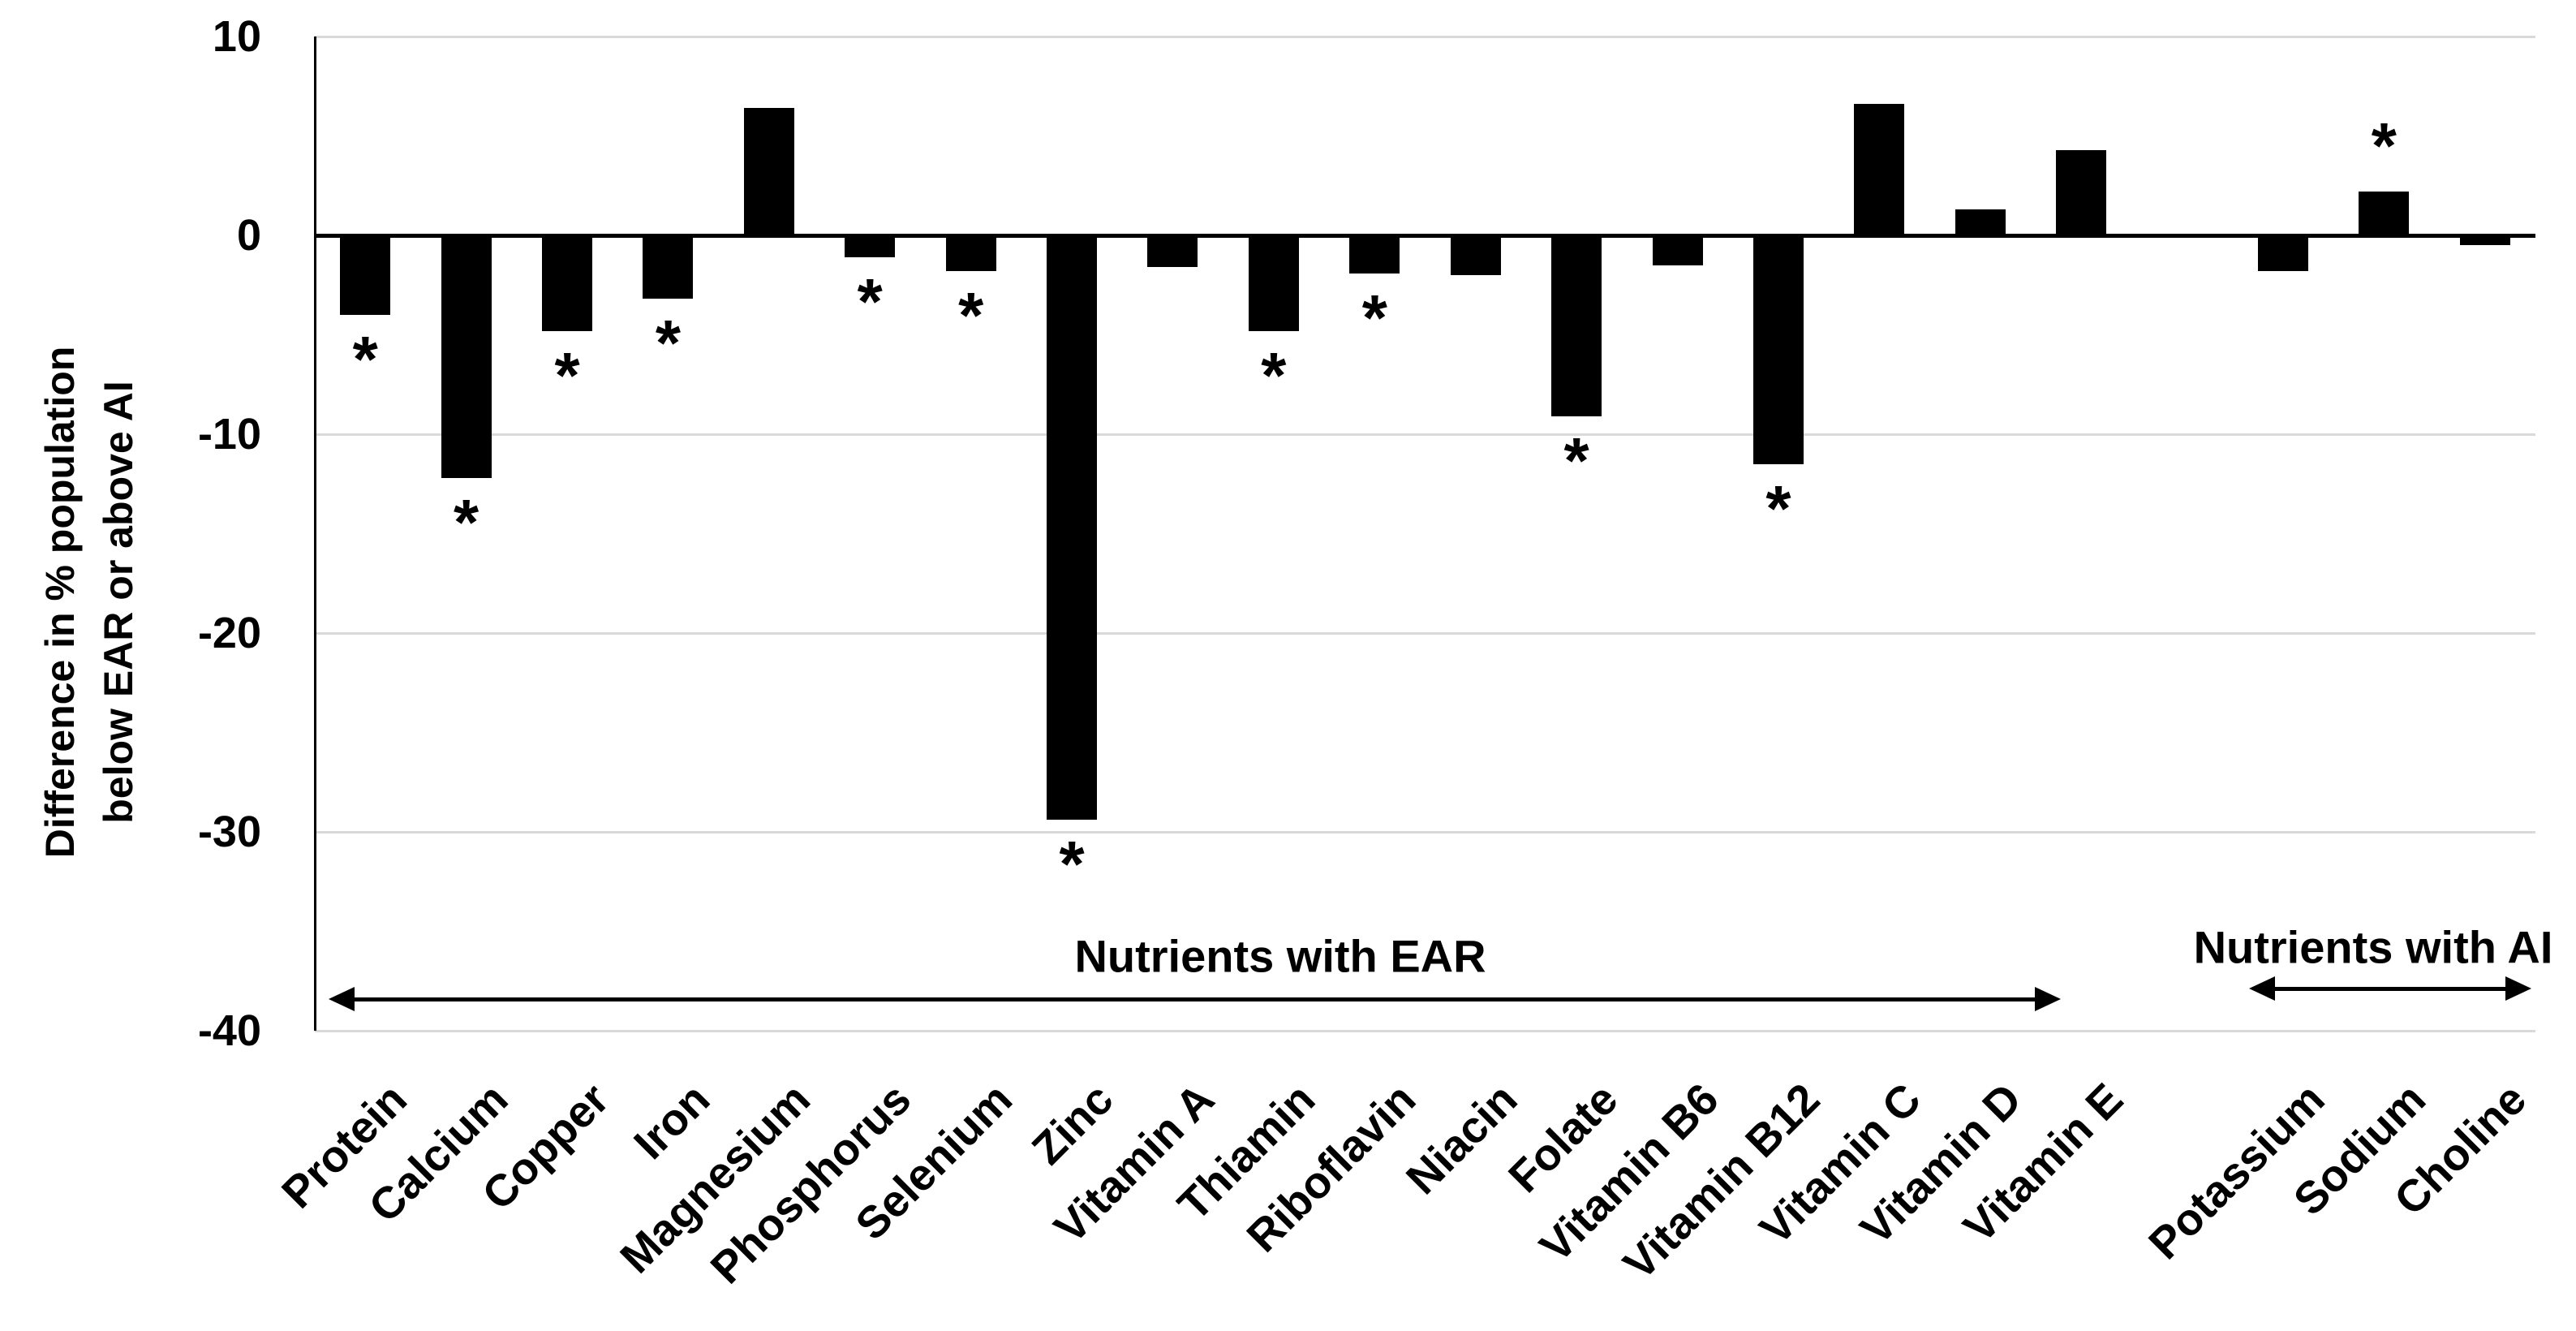 The image size is (2576, 1331). What do you see at coordinates (1880, 170) in the screenshot?
I see `bar-vitamin-c` at bounding box center [1880, 170].